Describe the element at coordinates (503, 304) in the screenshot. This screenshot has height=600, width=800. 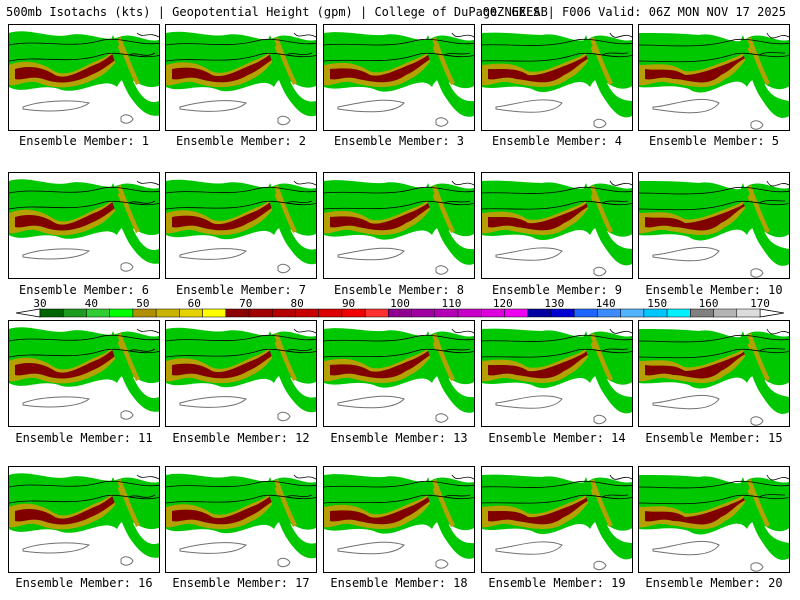
I see `colorbar-tick-label: 120` at that location.